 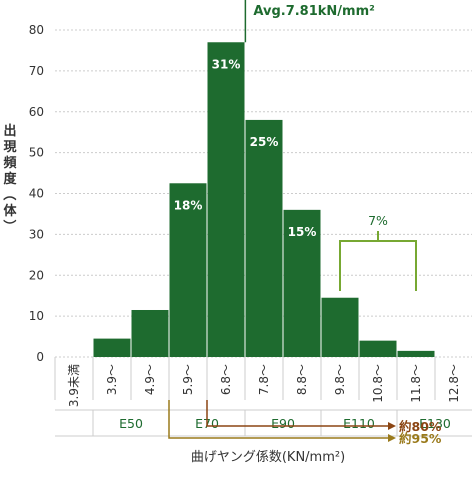 I want to click on x-tick-label: 6.8～, so click(x=226, y=379).